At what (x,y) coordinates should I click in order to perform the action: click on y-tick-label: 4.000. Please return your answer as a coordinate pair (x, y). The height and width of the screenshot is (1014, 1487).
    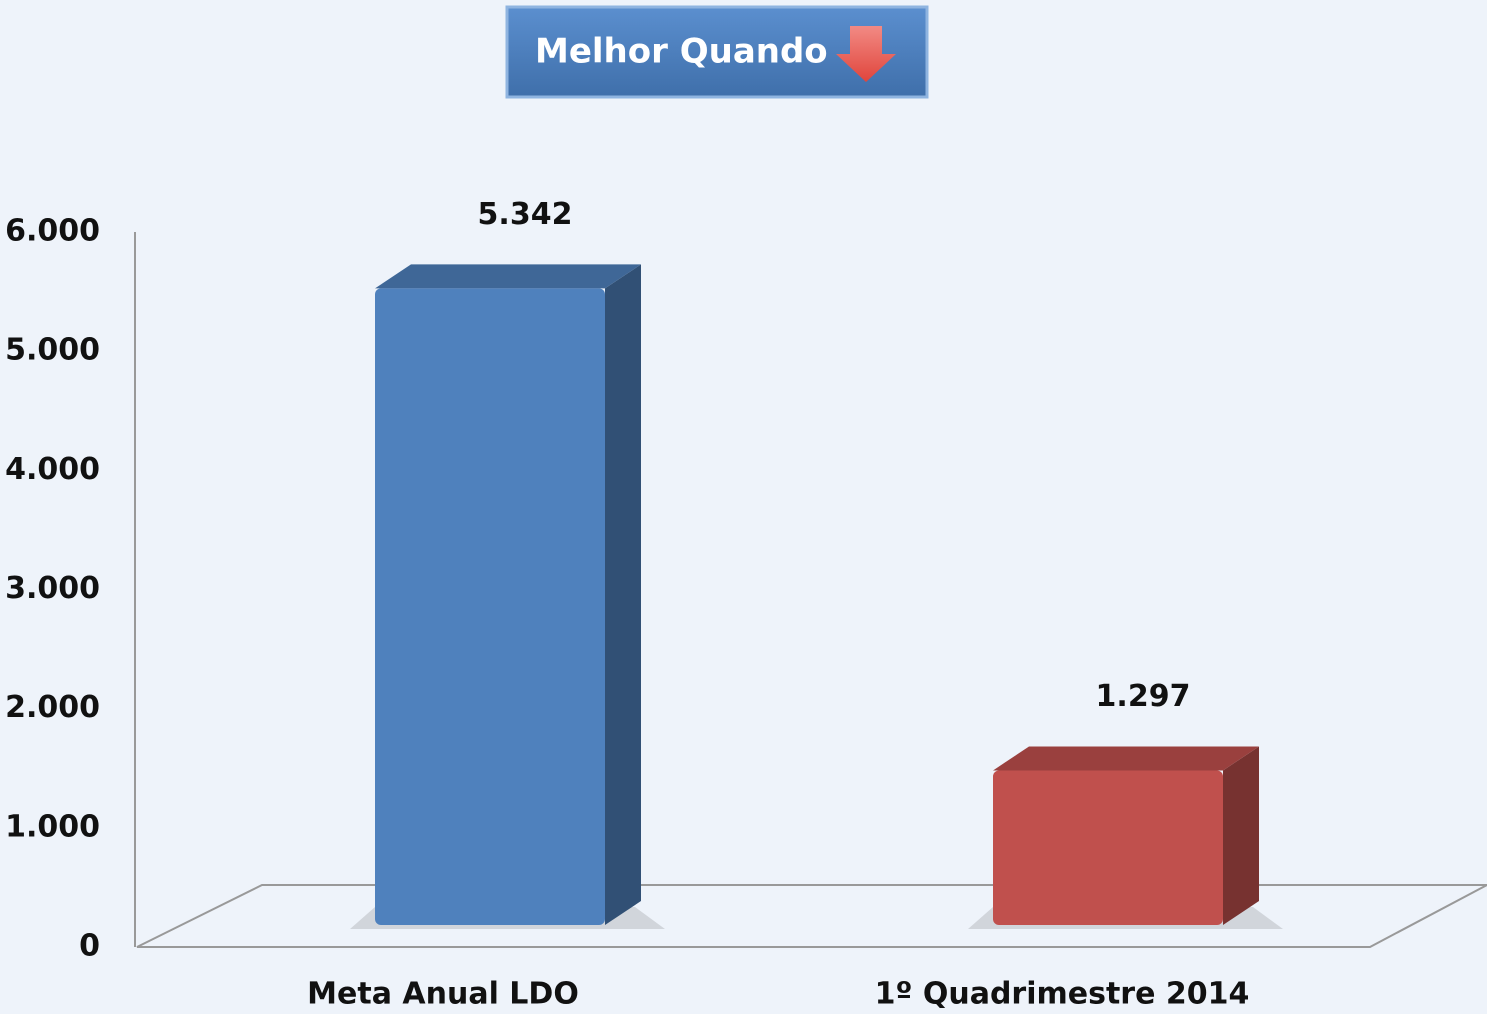
    Looking at the image, I should click on (52, 469).